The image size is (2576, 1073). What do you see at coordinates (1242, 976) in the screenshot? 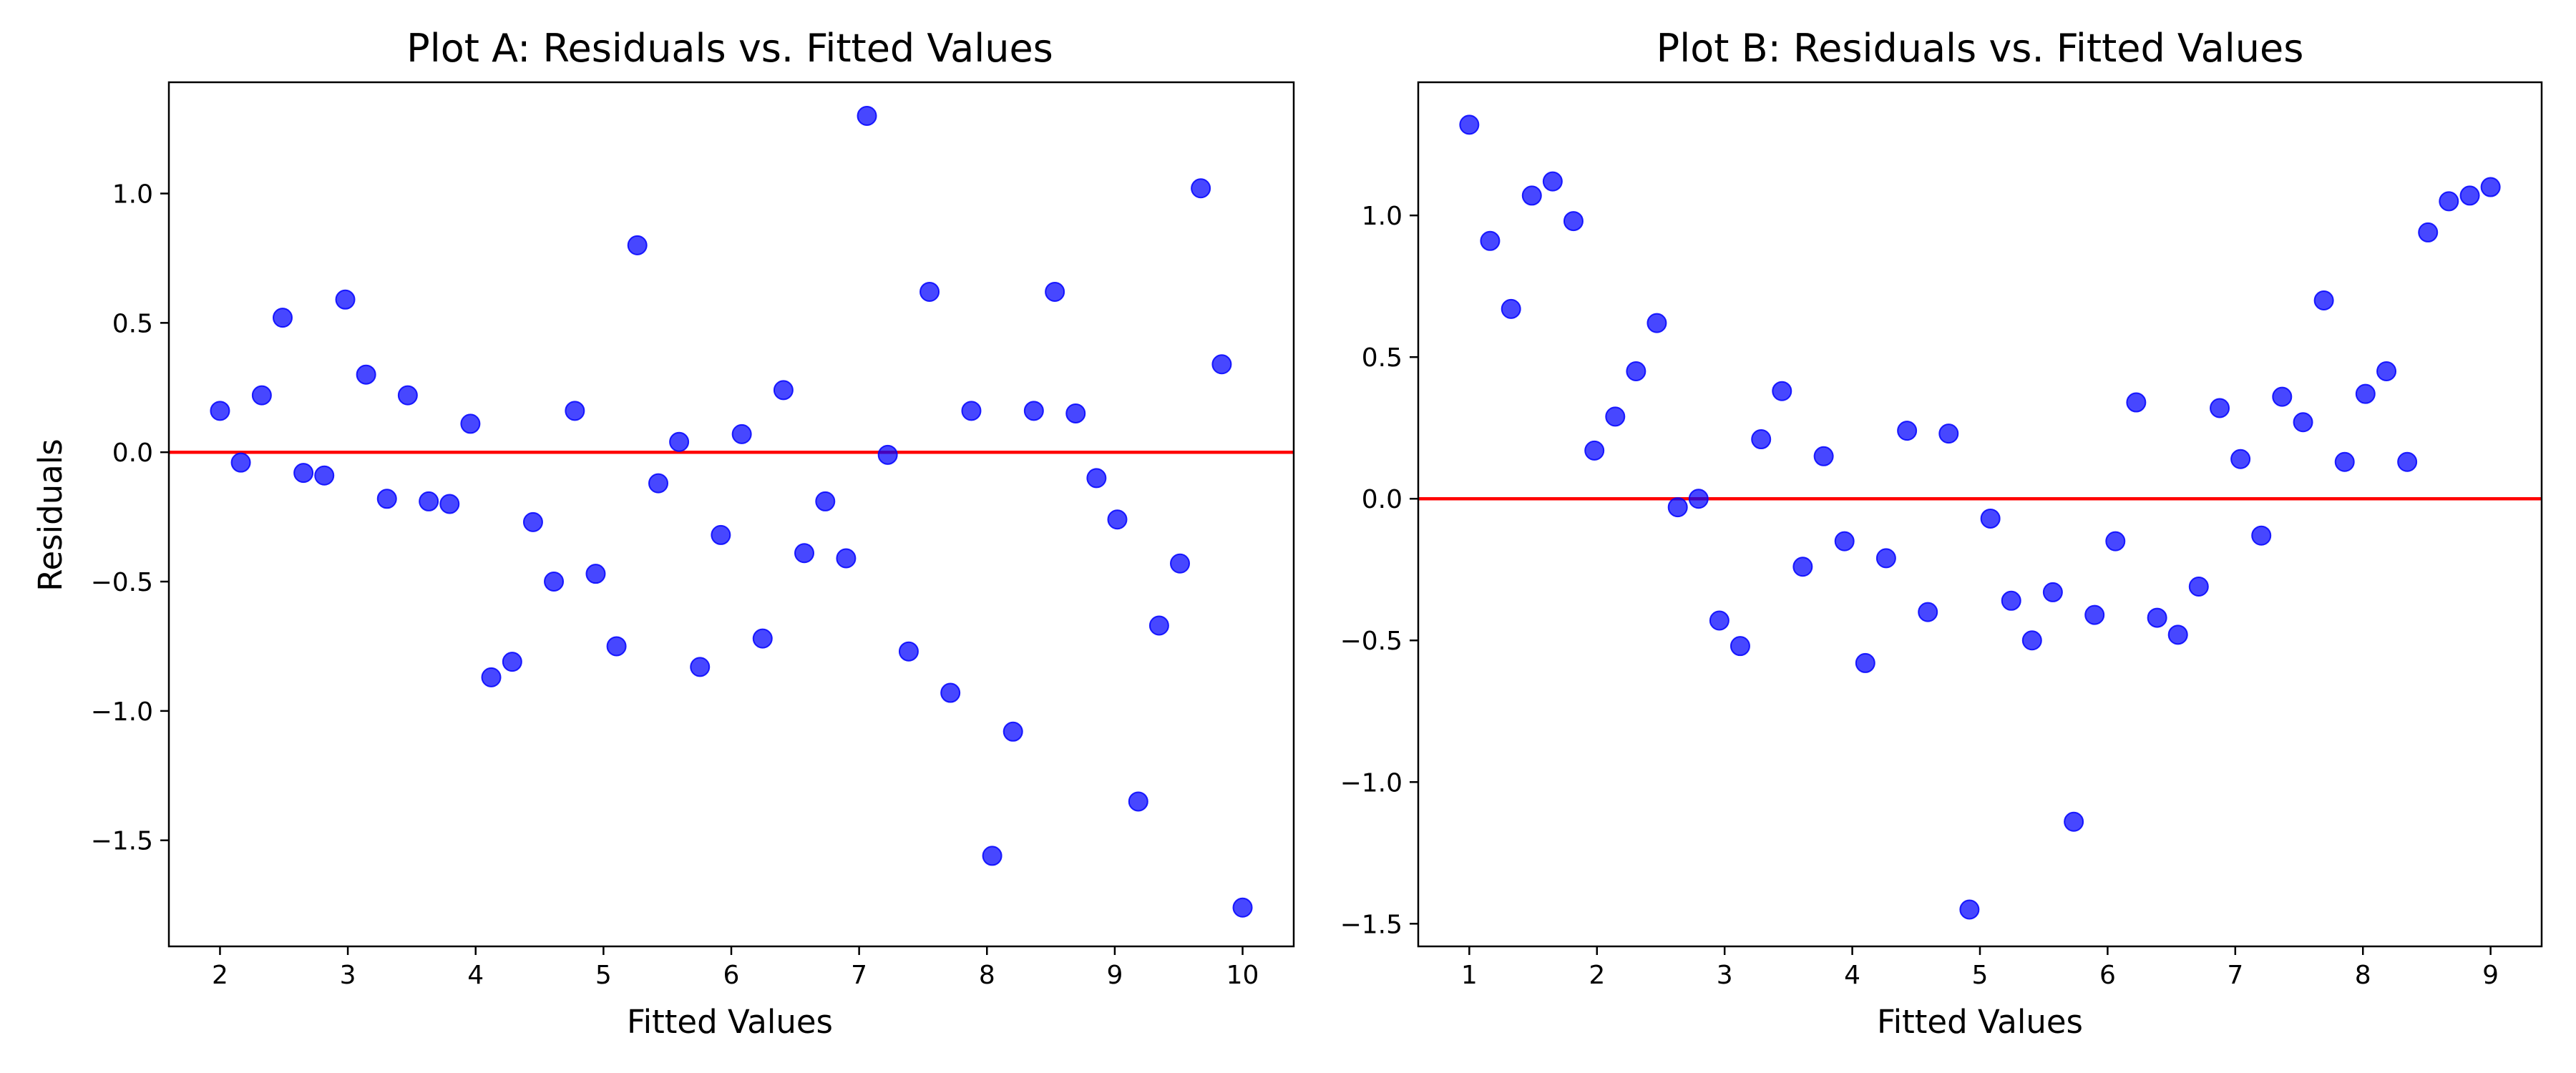
I see `plot-a-x-tick-label: 10` at bounding box center [1242, 976].